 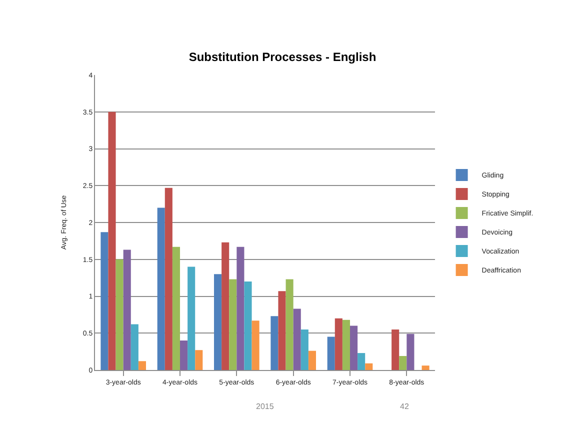 What do you see at coordinates (405, 406) in the screenshot?
I see `text: 42` at bounding box center [405, 406].